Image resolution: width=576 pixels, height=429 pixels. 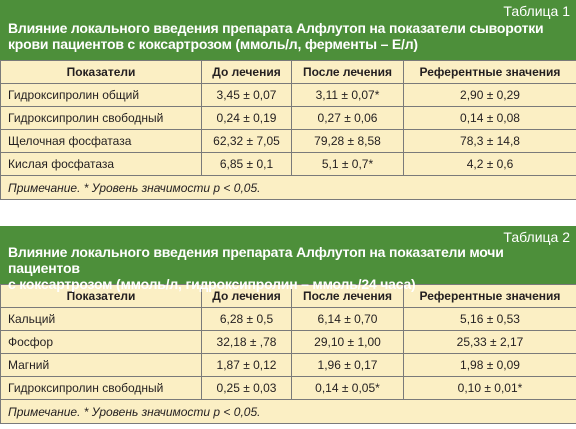 I want to click on indicator-name: Магний, so click(x=101, y=365).